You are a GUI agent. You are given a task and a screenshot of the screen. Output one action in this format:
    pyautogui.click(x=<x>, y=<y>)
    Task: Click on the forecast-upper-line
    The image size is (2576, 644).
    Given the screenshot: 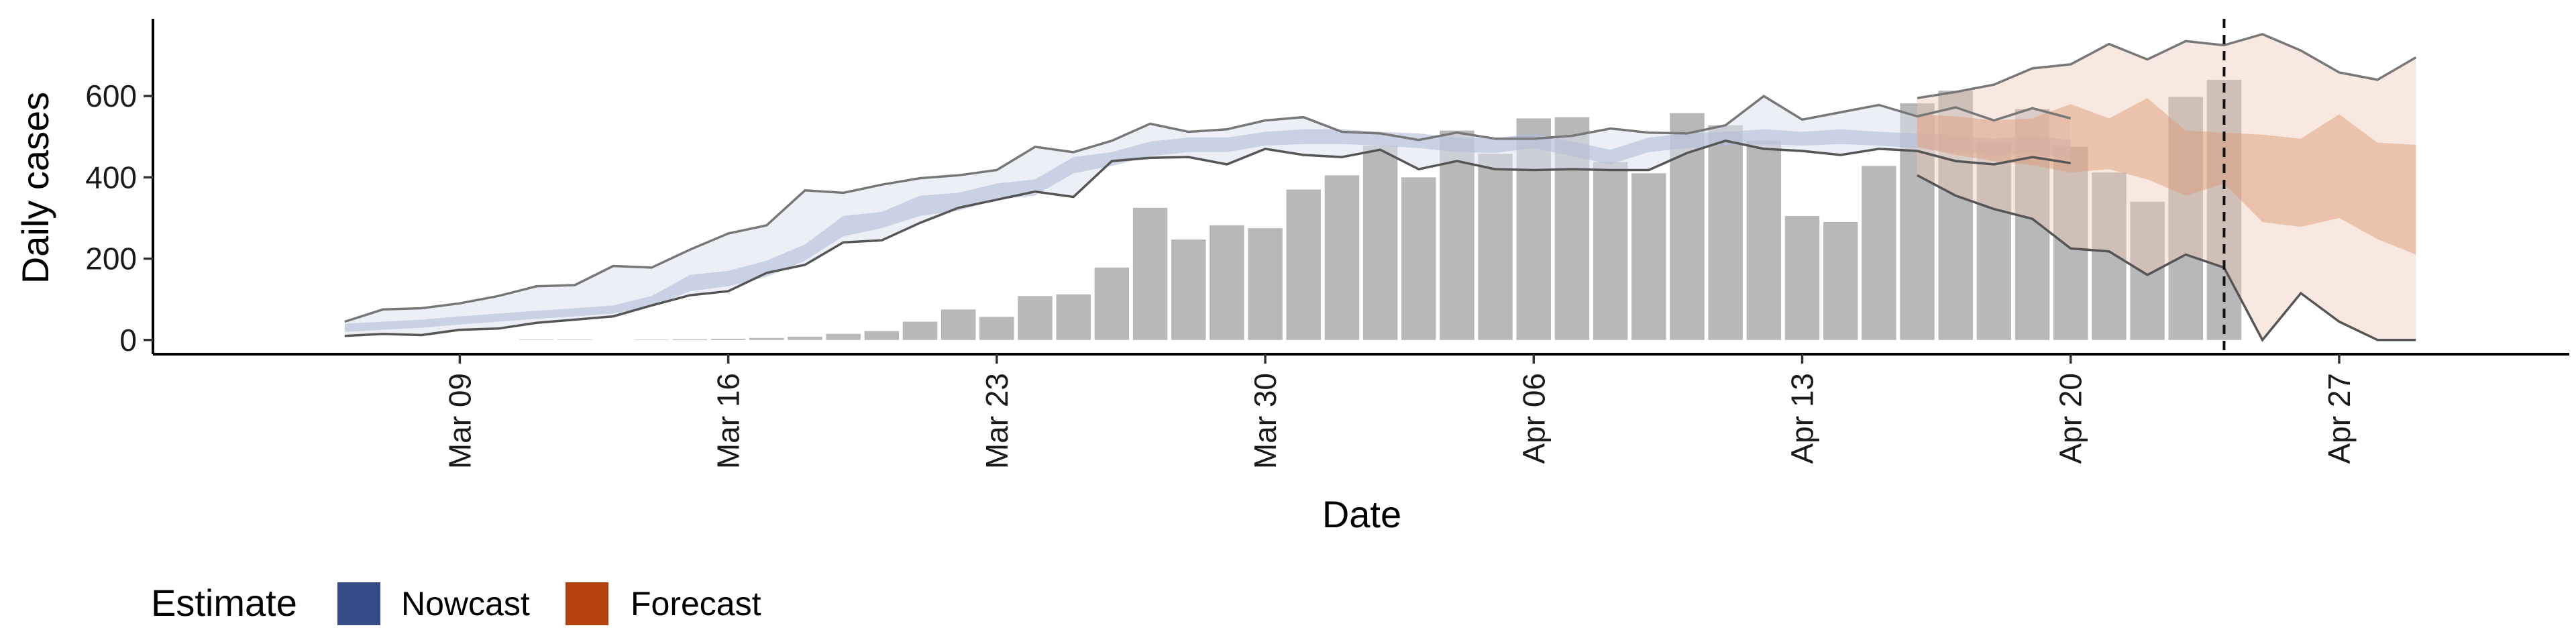 What is the action you would take?
    pyautogui.click(x=2167, y=66)
    